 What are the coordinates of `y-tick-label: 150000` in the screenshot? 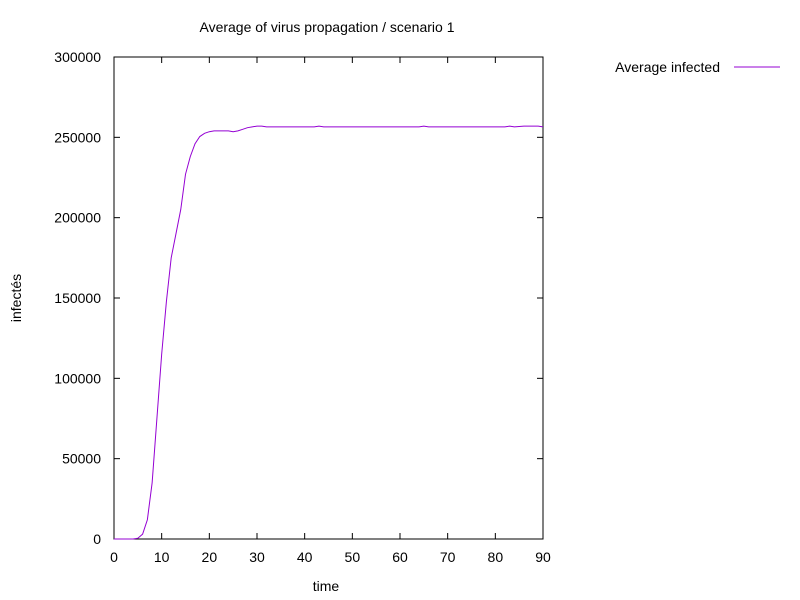 It's located at (77, 298).